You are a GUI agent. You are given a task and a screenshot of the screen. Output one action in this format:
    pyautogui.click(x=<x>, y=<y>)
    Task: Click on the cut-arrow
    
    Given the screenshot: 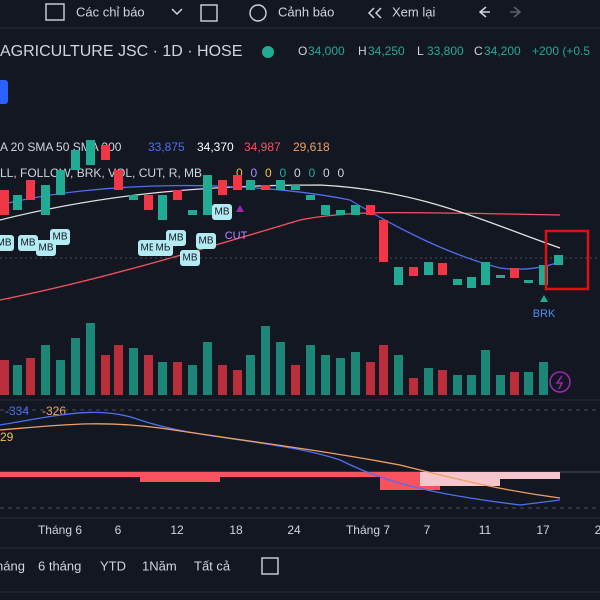 What is the action you would take?
    pyautogui.click(x=240, y=208)
    